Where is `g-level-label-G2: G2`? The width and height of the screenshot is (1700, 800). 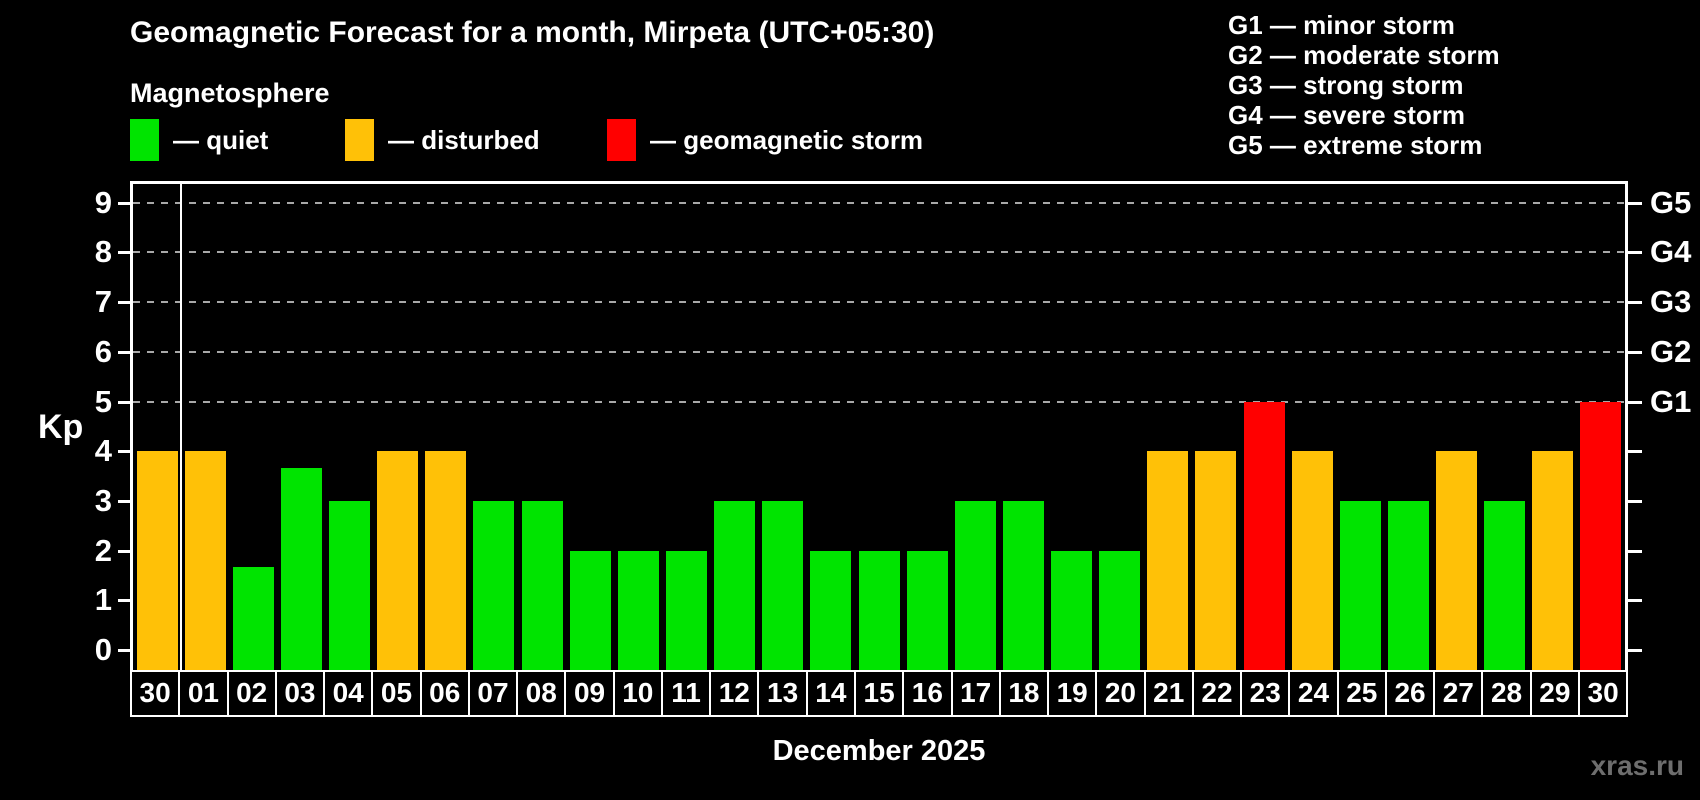 g-level-label-G2: G2 is located at coordinates (1671, 351).